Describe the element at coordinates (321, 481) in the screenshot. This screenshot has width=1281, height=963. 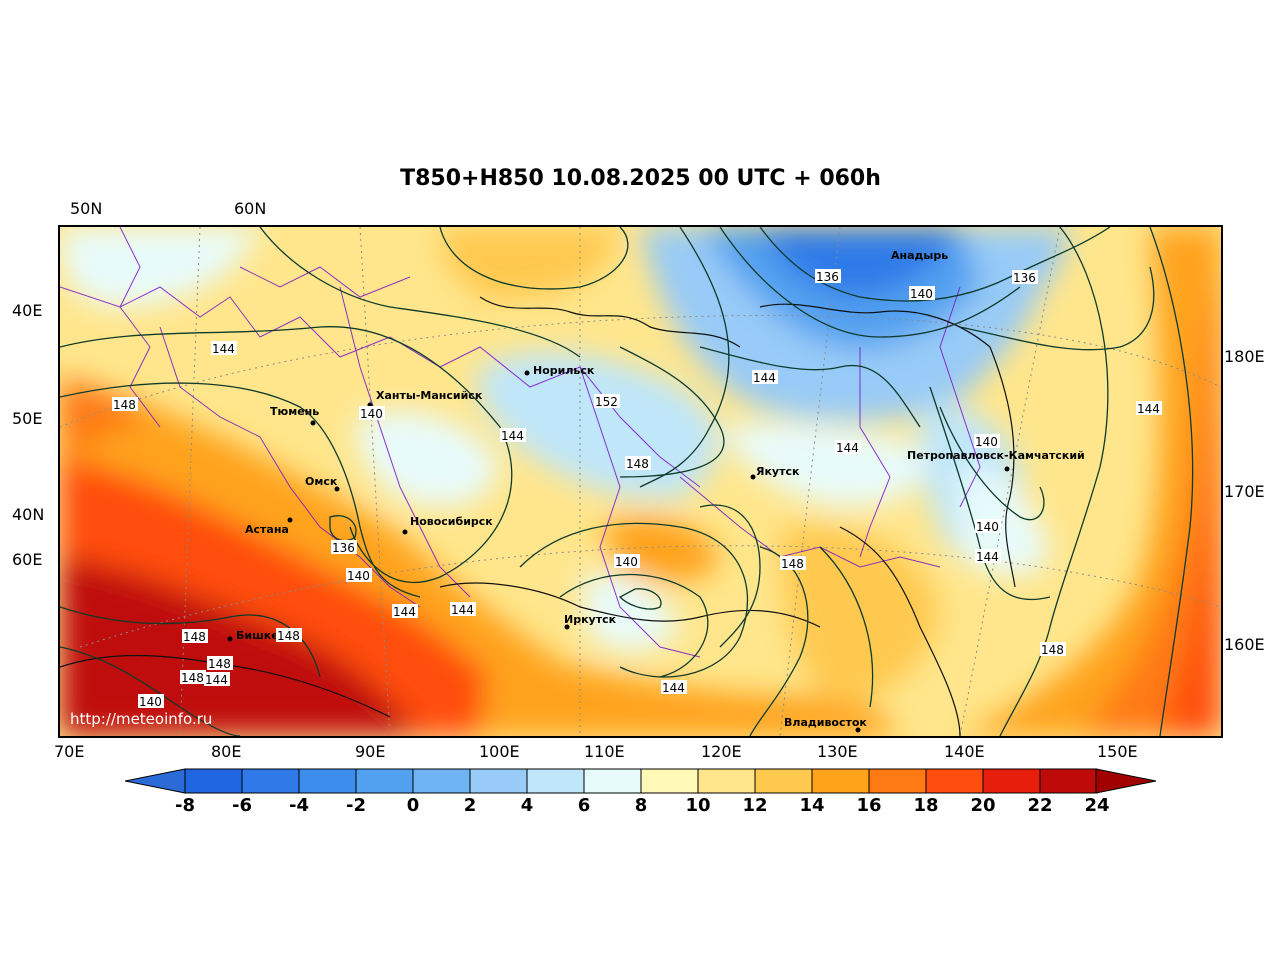
I see `city-omsk: Омск` at that location.